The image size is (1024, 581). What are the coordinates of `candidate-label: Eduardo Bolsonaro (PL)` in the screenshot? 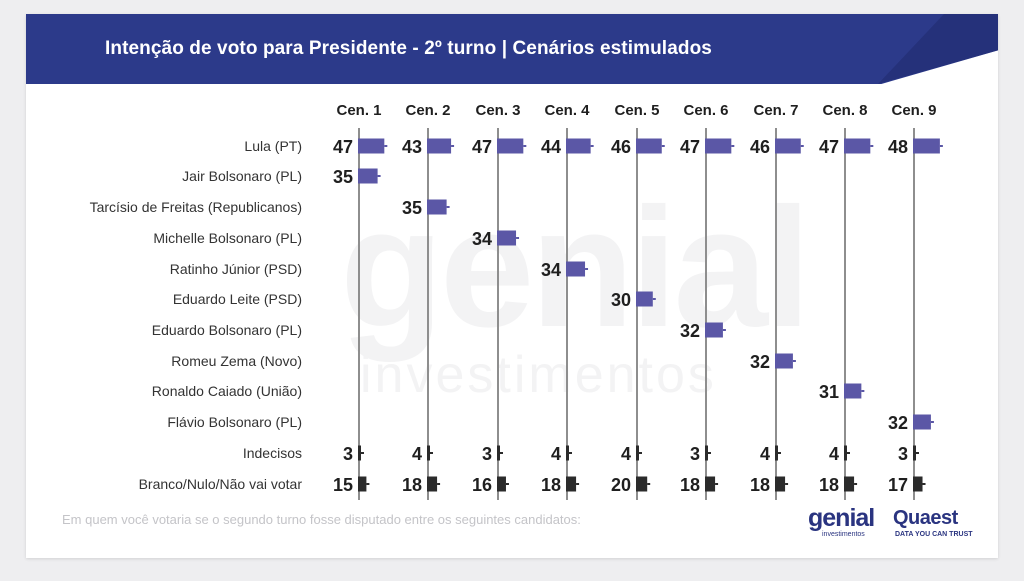 It's located at (227, 330).